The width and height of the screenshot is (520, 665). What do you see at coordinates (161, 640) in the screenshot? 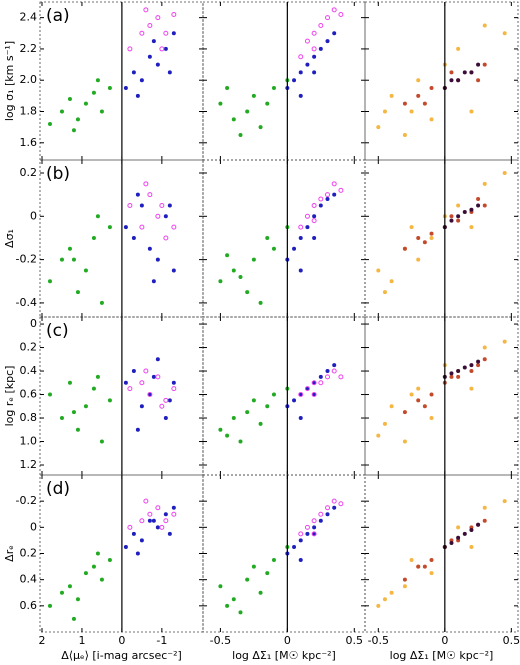
I see `x-tick-label: -1` at bounding box center [161, 640].